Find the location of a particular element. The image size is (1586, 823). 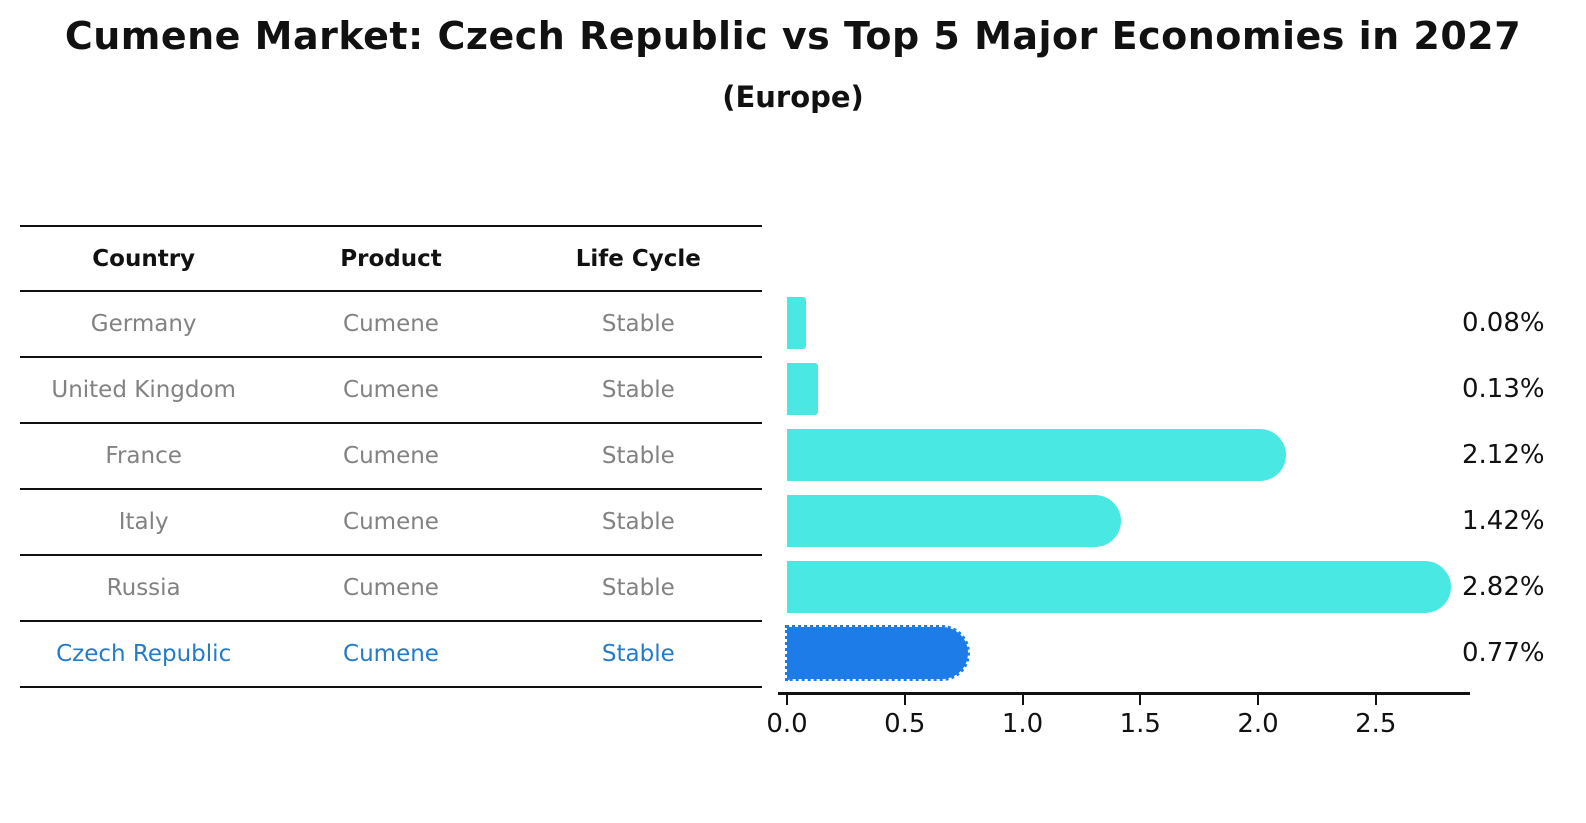

table-row-czech-republic: Czech Republic Cumene Stable is located at coordinates (391, 655).